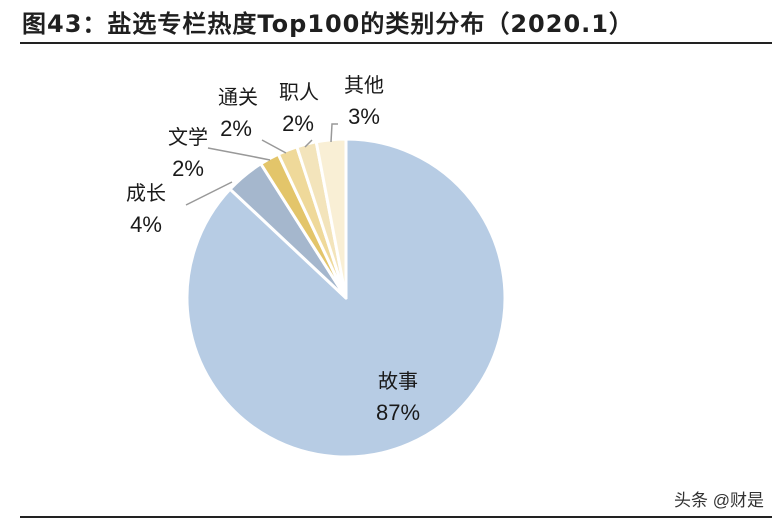  What do you see at coordinates (209, 193) in the screenshot?
I see `slice-2-leader-line` at bounding box center [209, 193].